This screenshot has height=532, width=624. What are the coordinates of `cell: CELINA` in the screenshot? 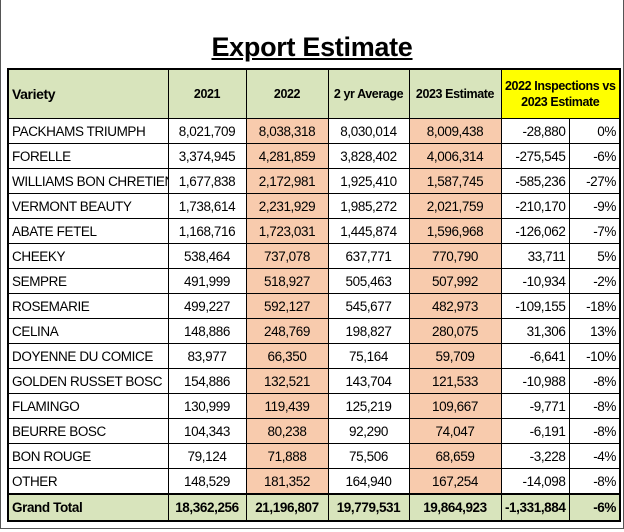 It's located at (88, 331).